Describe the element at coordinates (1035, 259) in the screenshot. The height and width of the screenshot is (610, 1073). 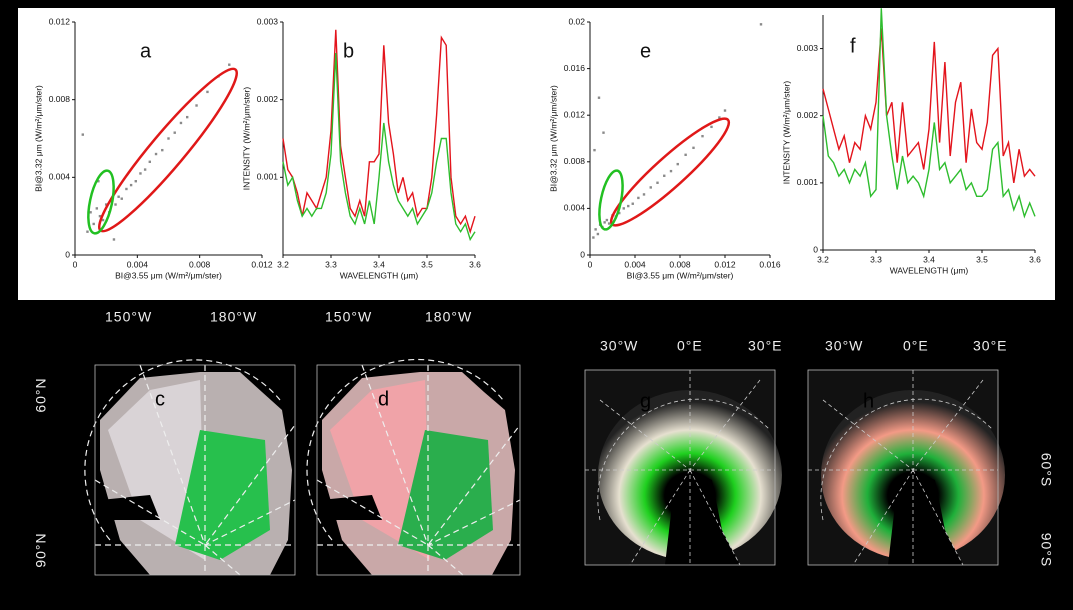
I see `x-tick-label: 3.6` at that location.